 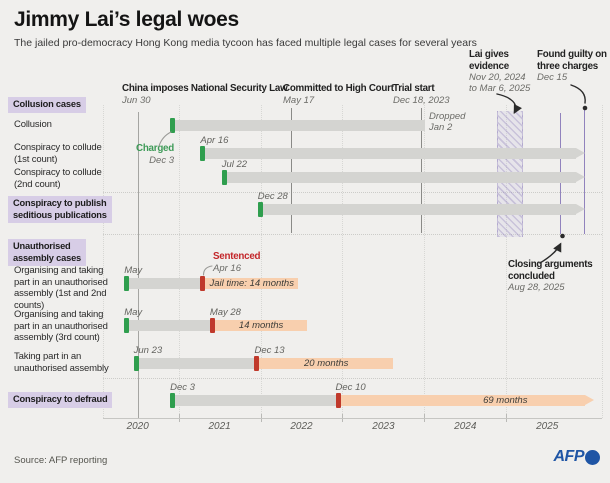 What do you see at coordinates (352, 418) in the screenshot?
I see `axis-baseline` at bounding box center [352, 418].